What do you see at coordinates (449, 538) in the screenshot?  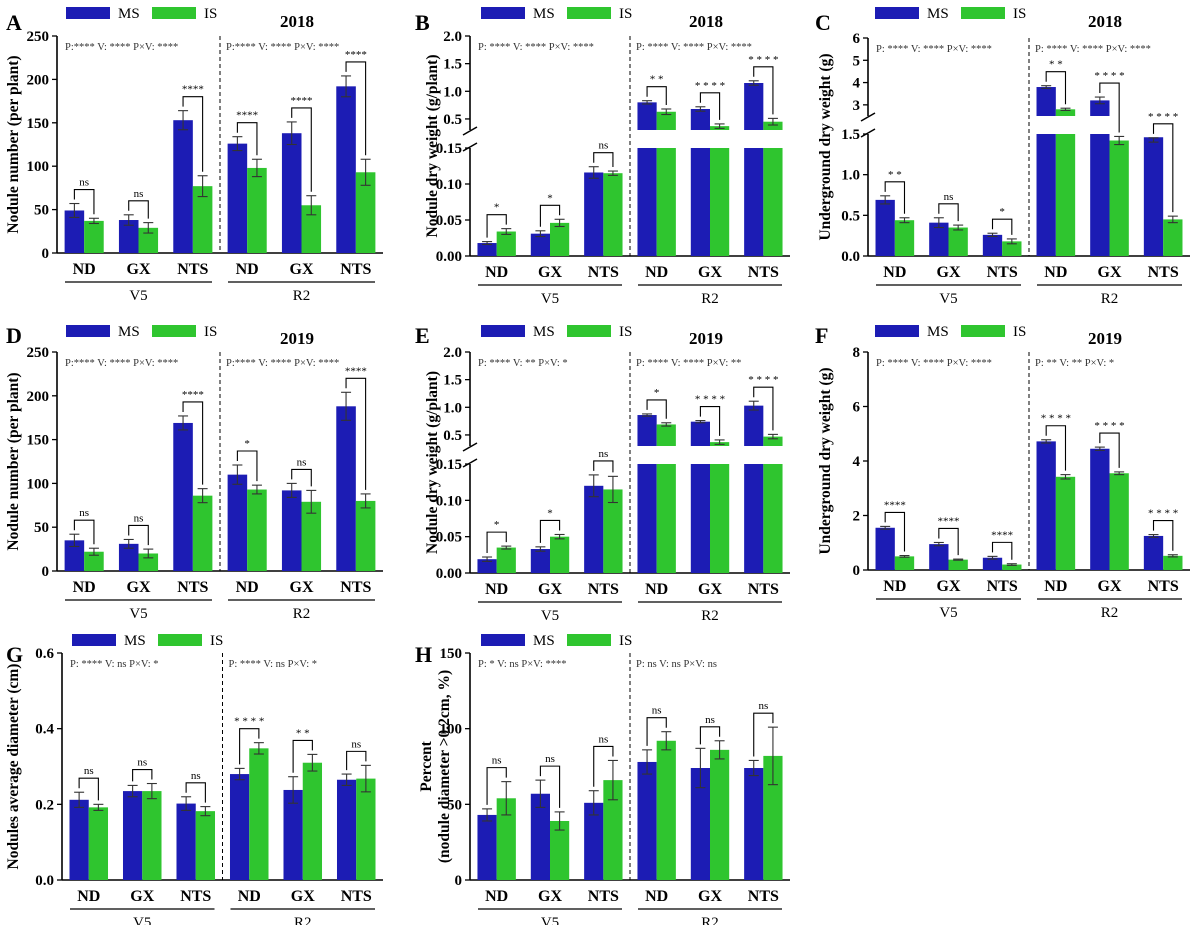 I see `y-tick-label: 0.05` at bounding box center [449, 538].